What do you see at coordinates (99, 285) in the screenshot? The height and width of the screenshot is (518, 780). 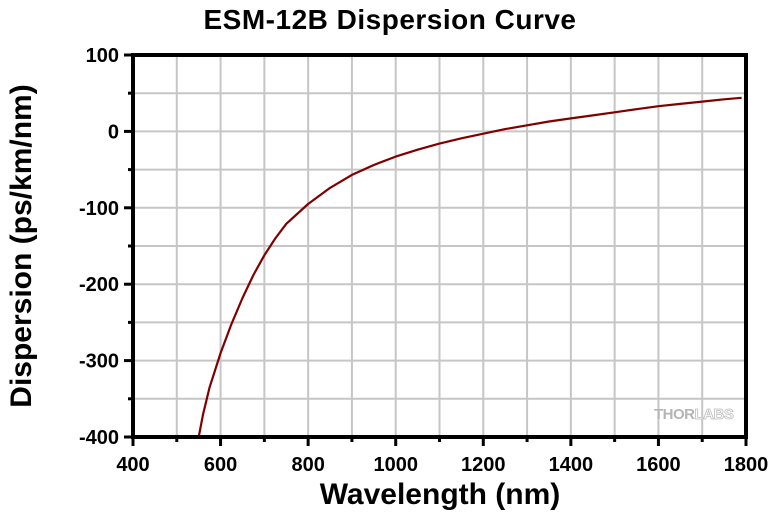 I see `y-tick-label: -200` at bounding box center [99, 285].